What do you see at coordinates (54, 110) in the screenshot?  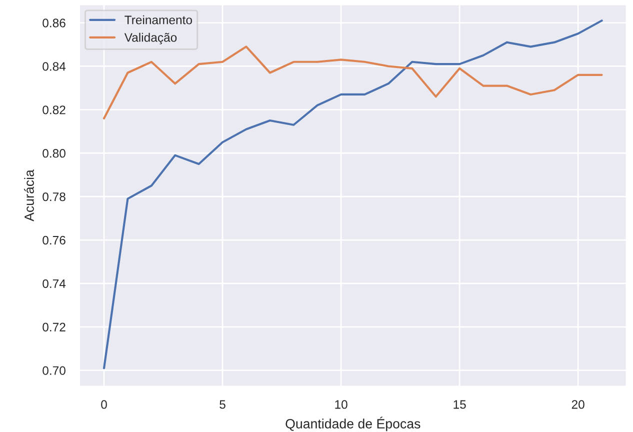 I see `y-tick-label: 0.82` at bounding box center [54, 110].